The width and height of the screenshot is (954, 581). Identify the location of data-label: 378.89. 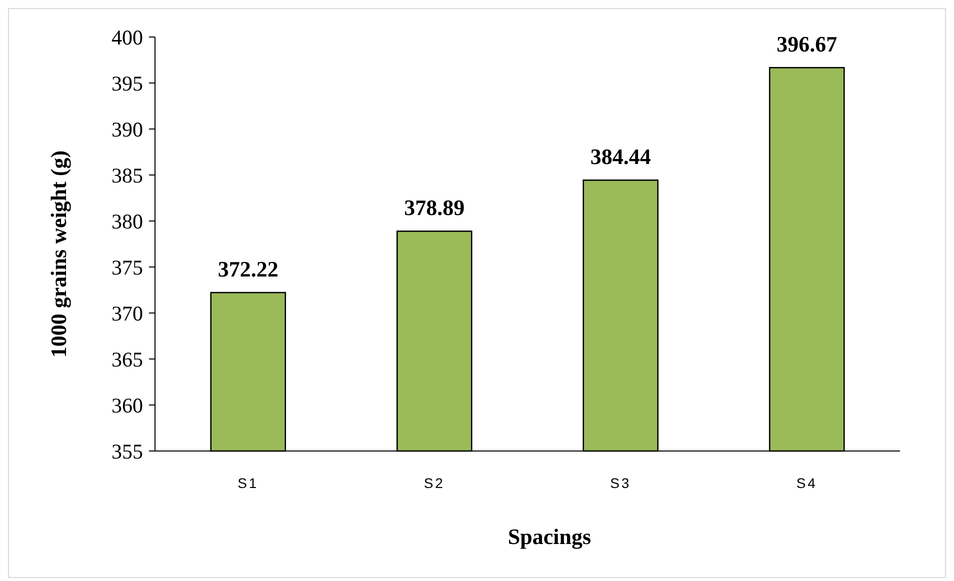
(434, 207).